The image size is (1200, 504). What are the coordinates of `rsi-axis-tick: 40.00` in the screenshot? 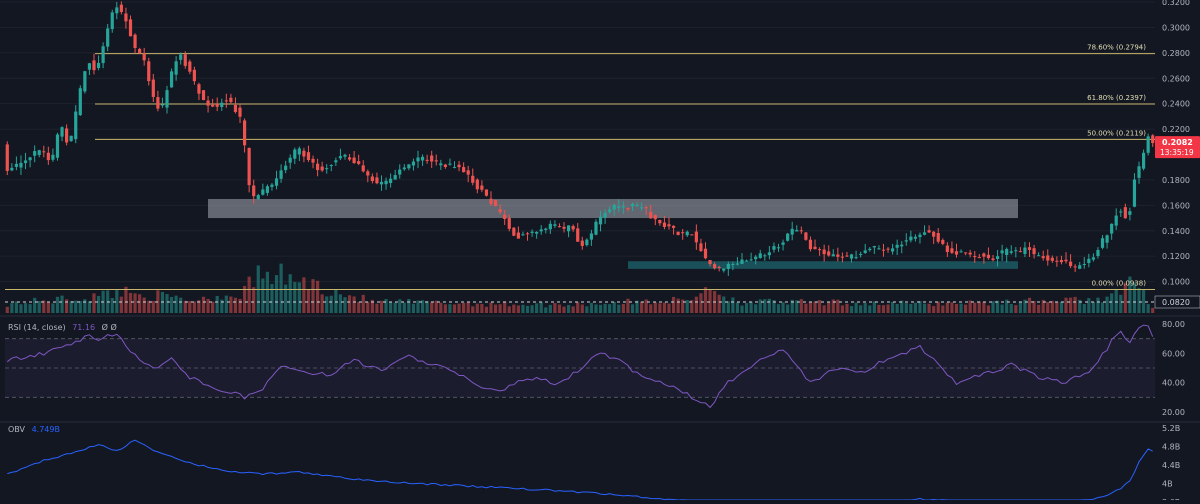 It's located at (1173, 383).